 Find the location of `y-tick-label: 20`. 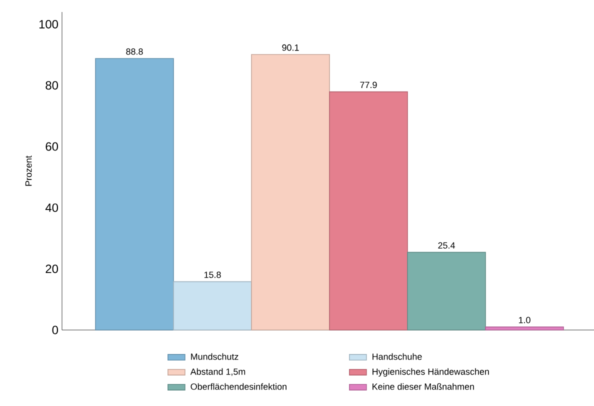

y-tick-label: 20 is located at coordinates (52, 269).